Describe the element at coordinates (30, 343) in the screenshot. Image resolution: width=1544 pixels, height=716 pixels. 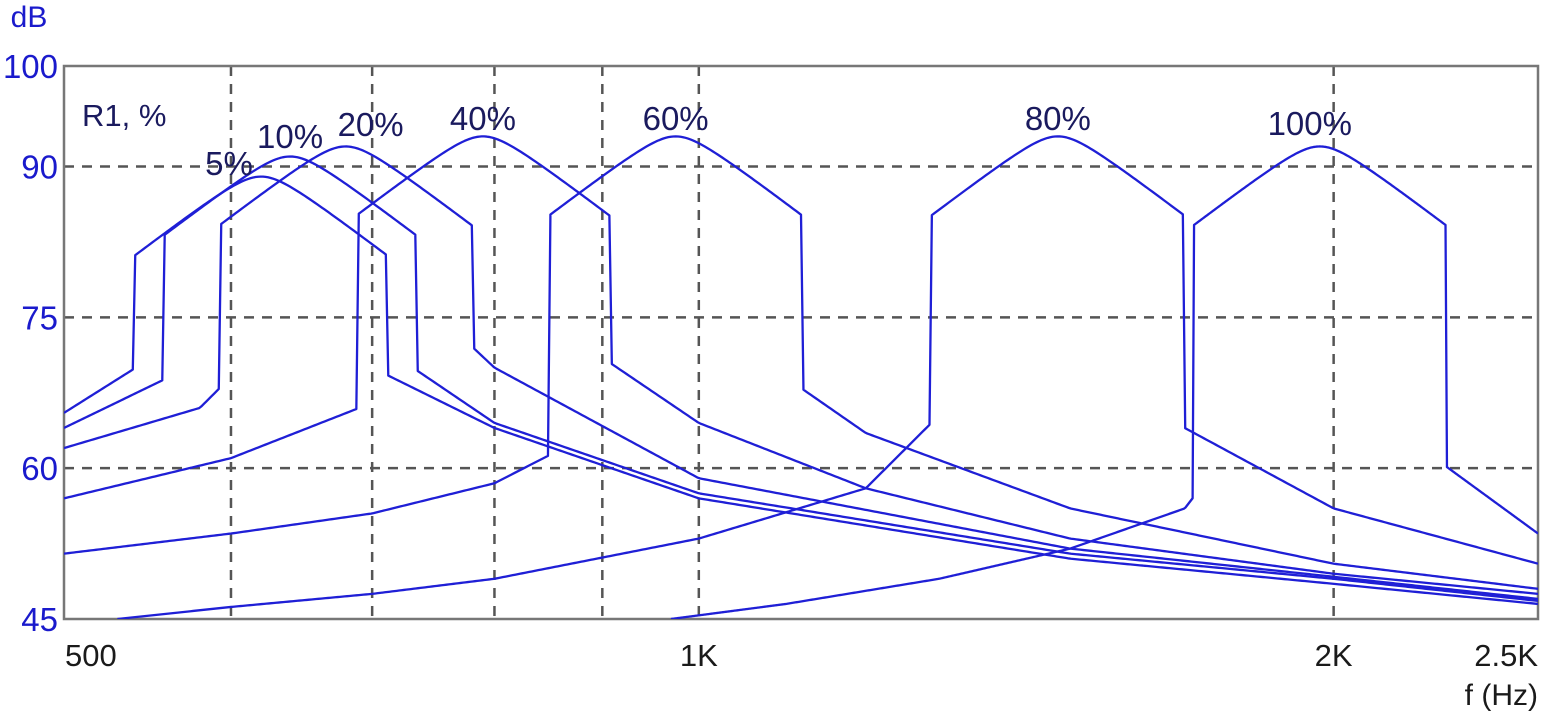
I see `y-tick-labels: 45 60 75 90 100` at that location.